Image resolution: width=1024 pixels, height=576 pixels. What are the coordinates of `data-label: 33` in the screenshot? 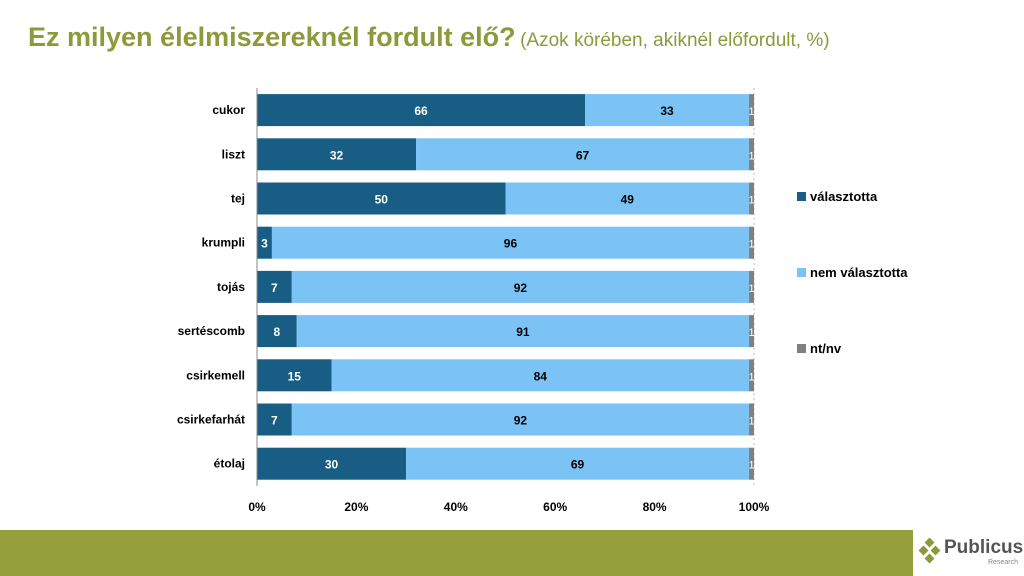 It's located at (667, 111).